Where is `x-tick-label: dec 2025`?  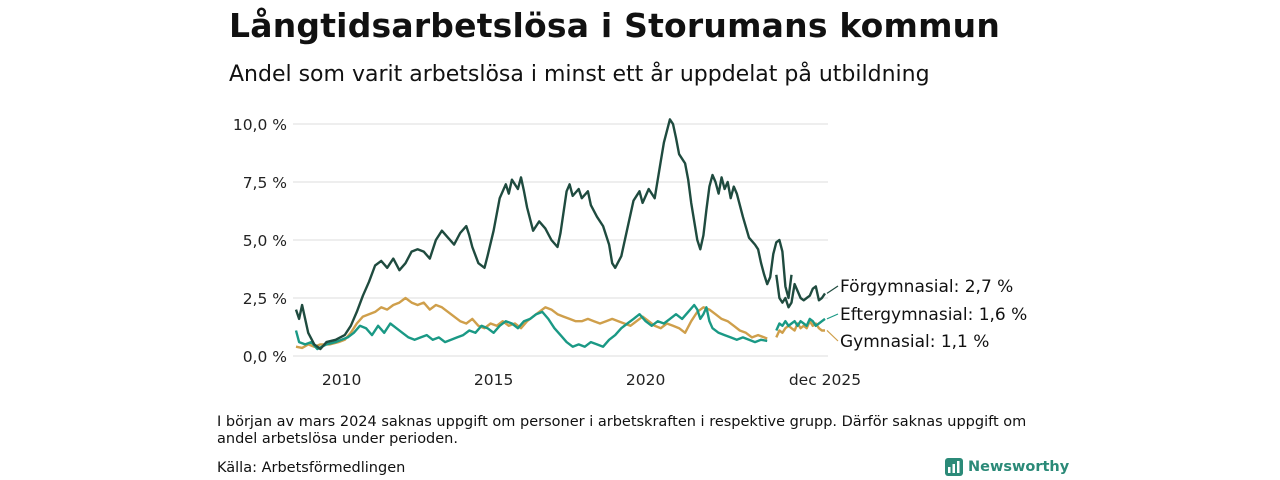 x-tick-label: dec 2025 is located at coordinates (825, 380).